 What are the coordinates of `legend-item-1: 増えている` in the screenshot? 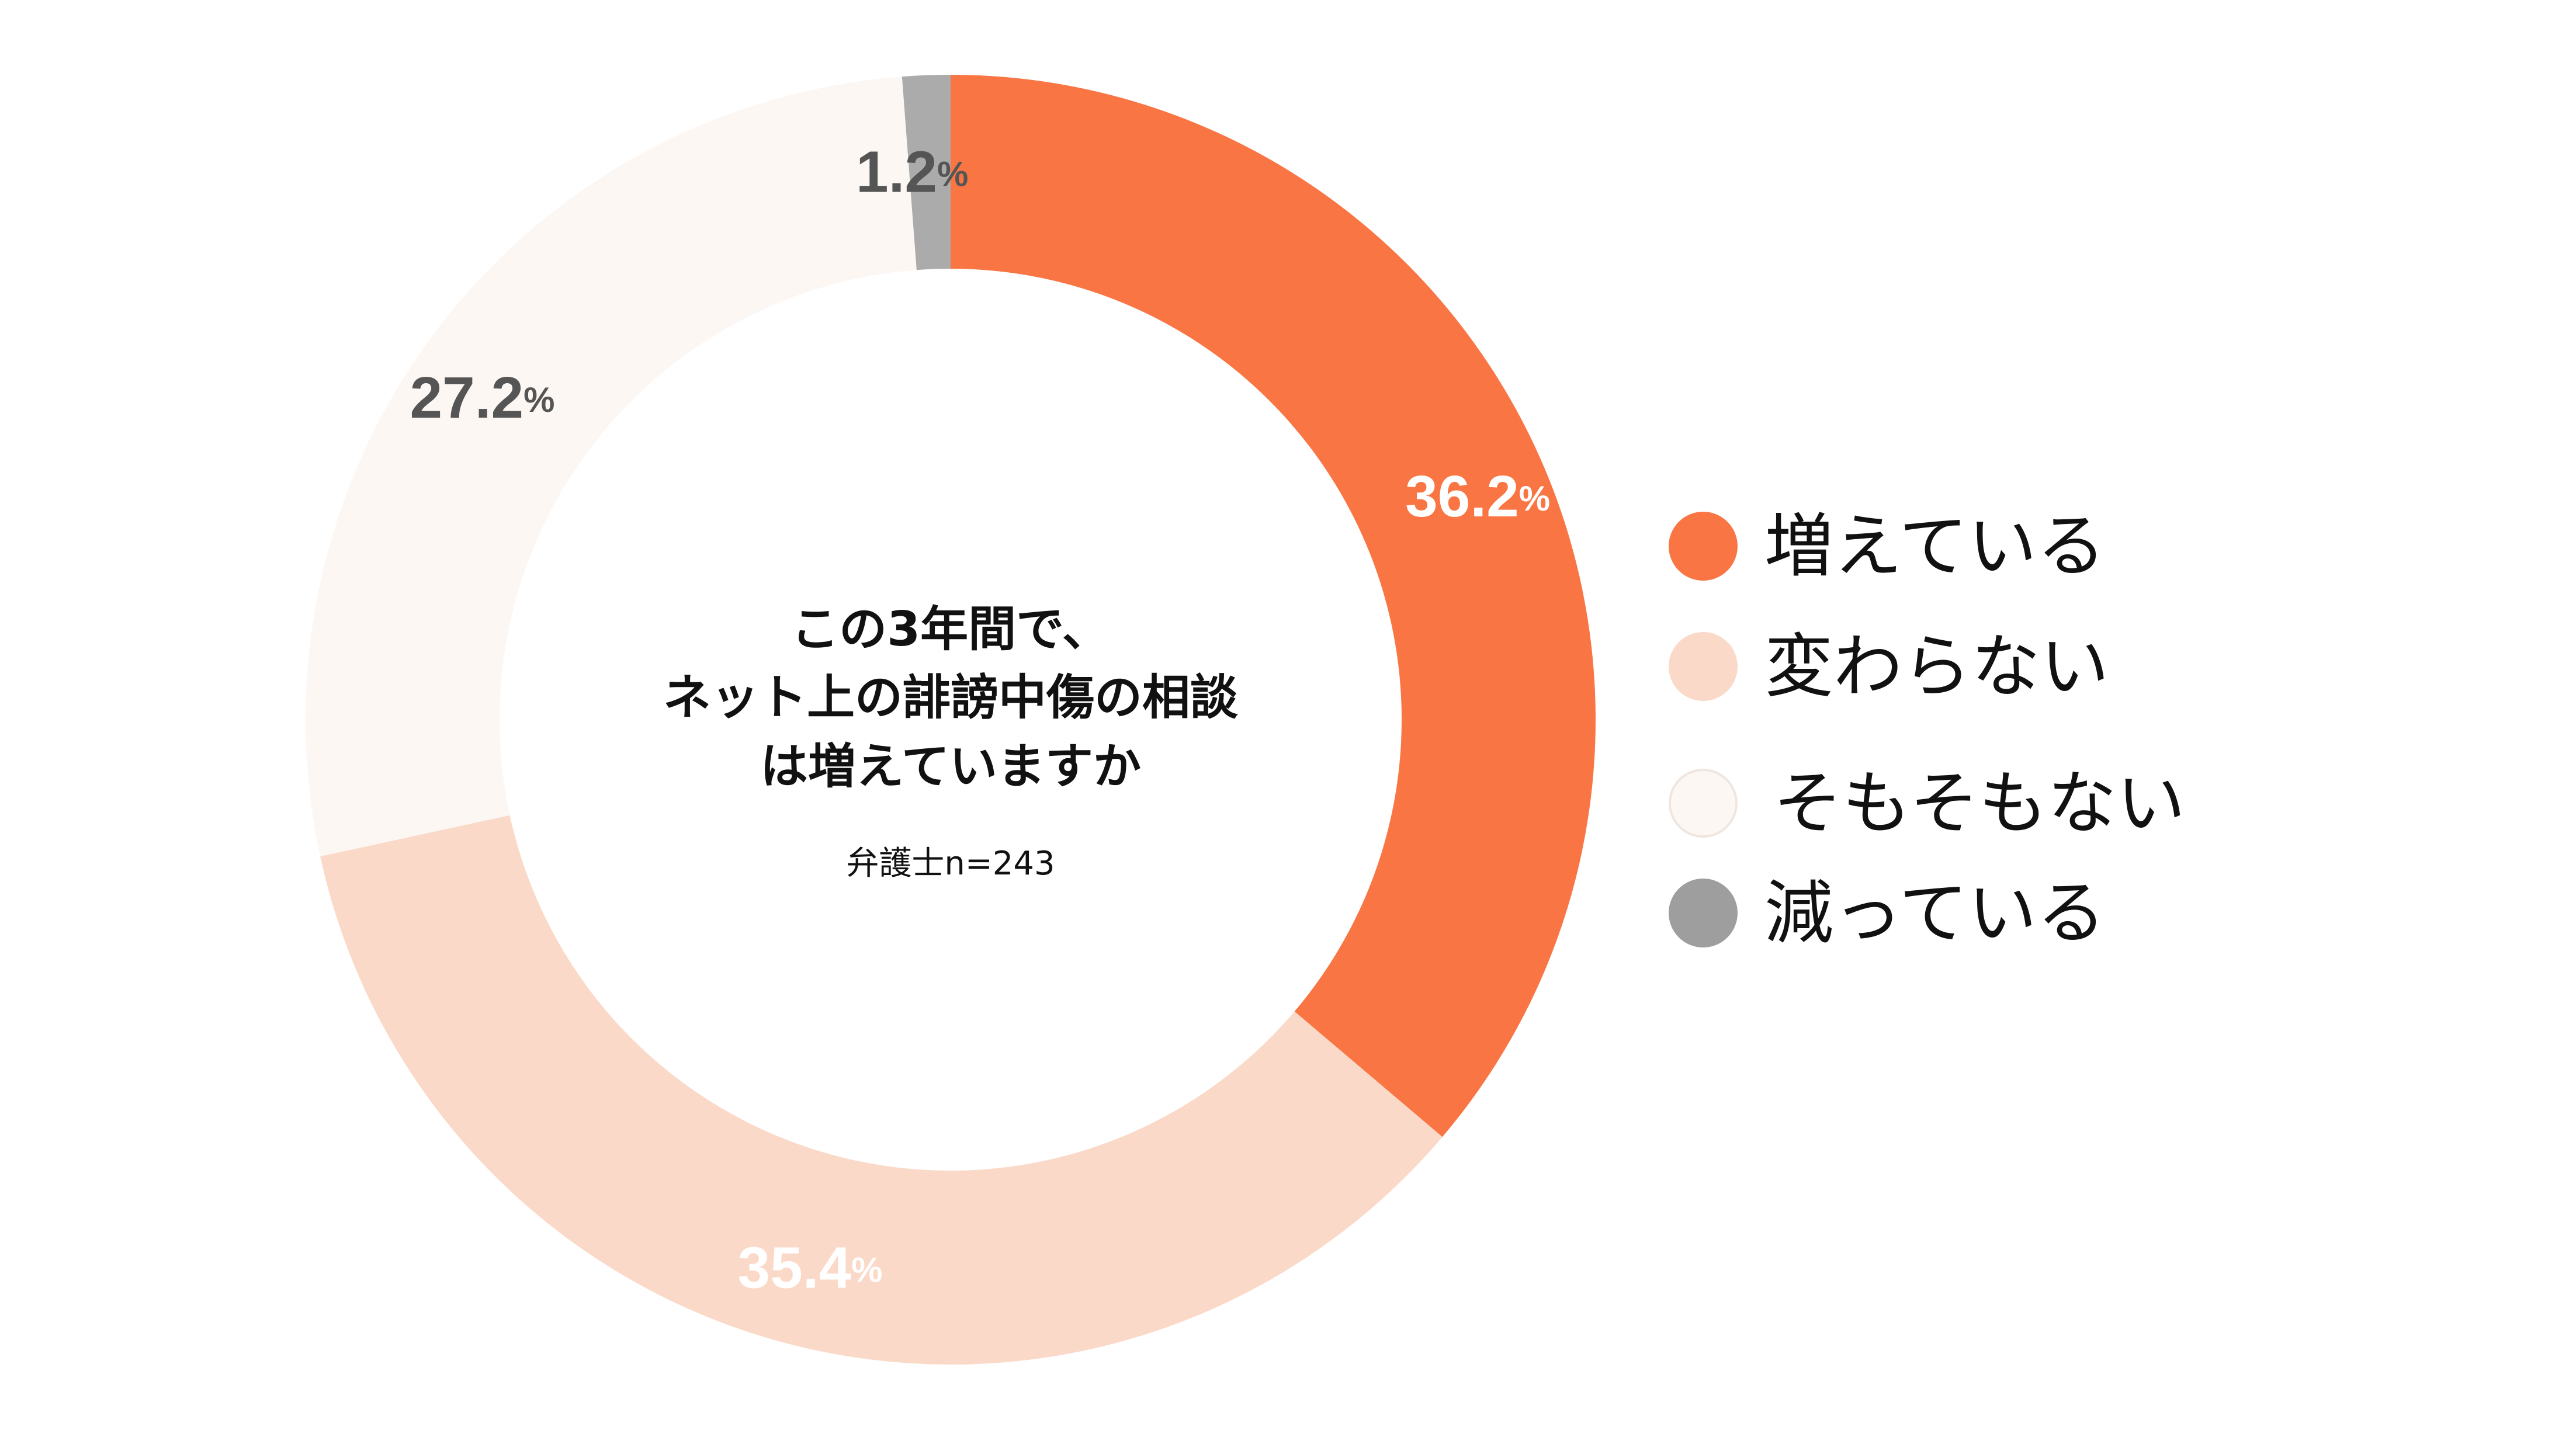 It's located at (1887, 546).